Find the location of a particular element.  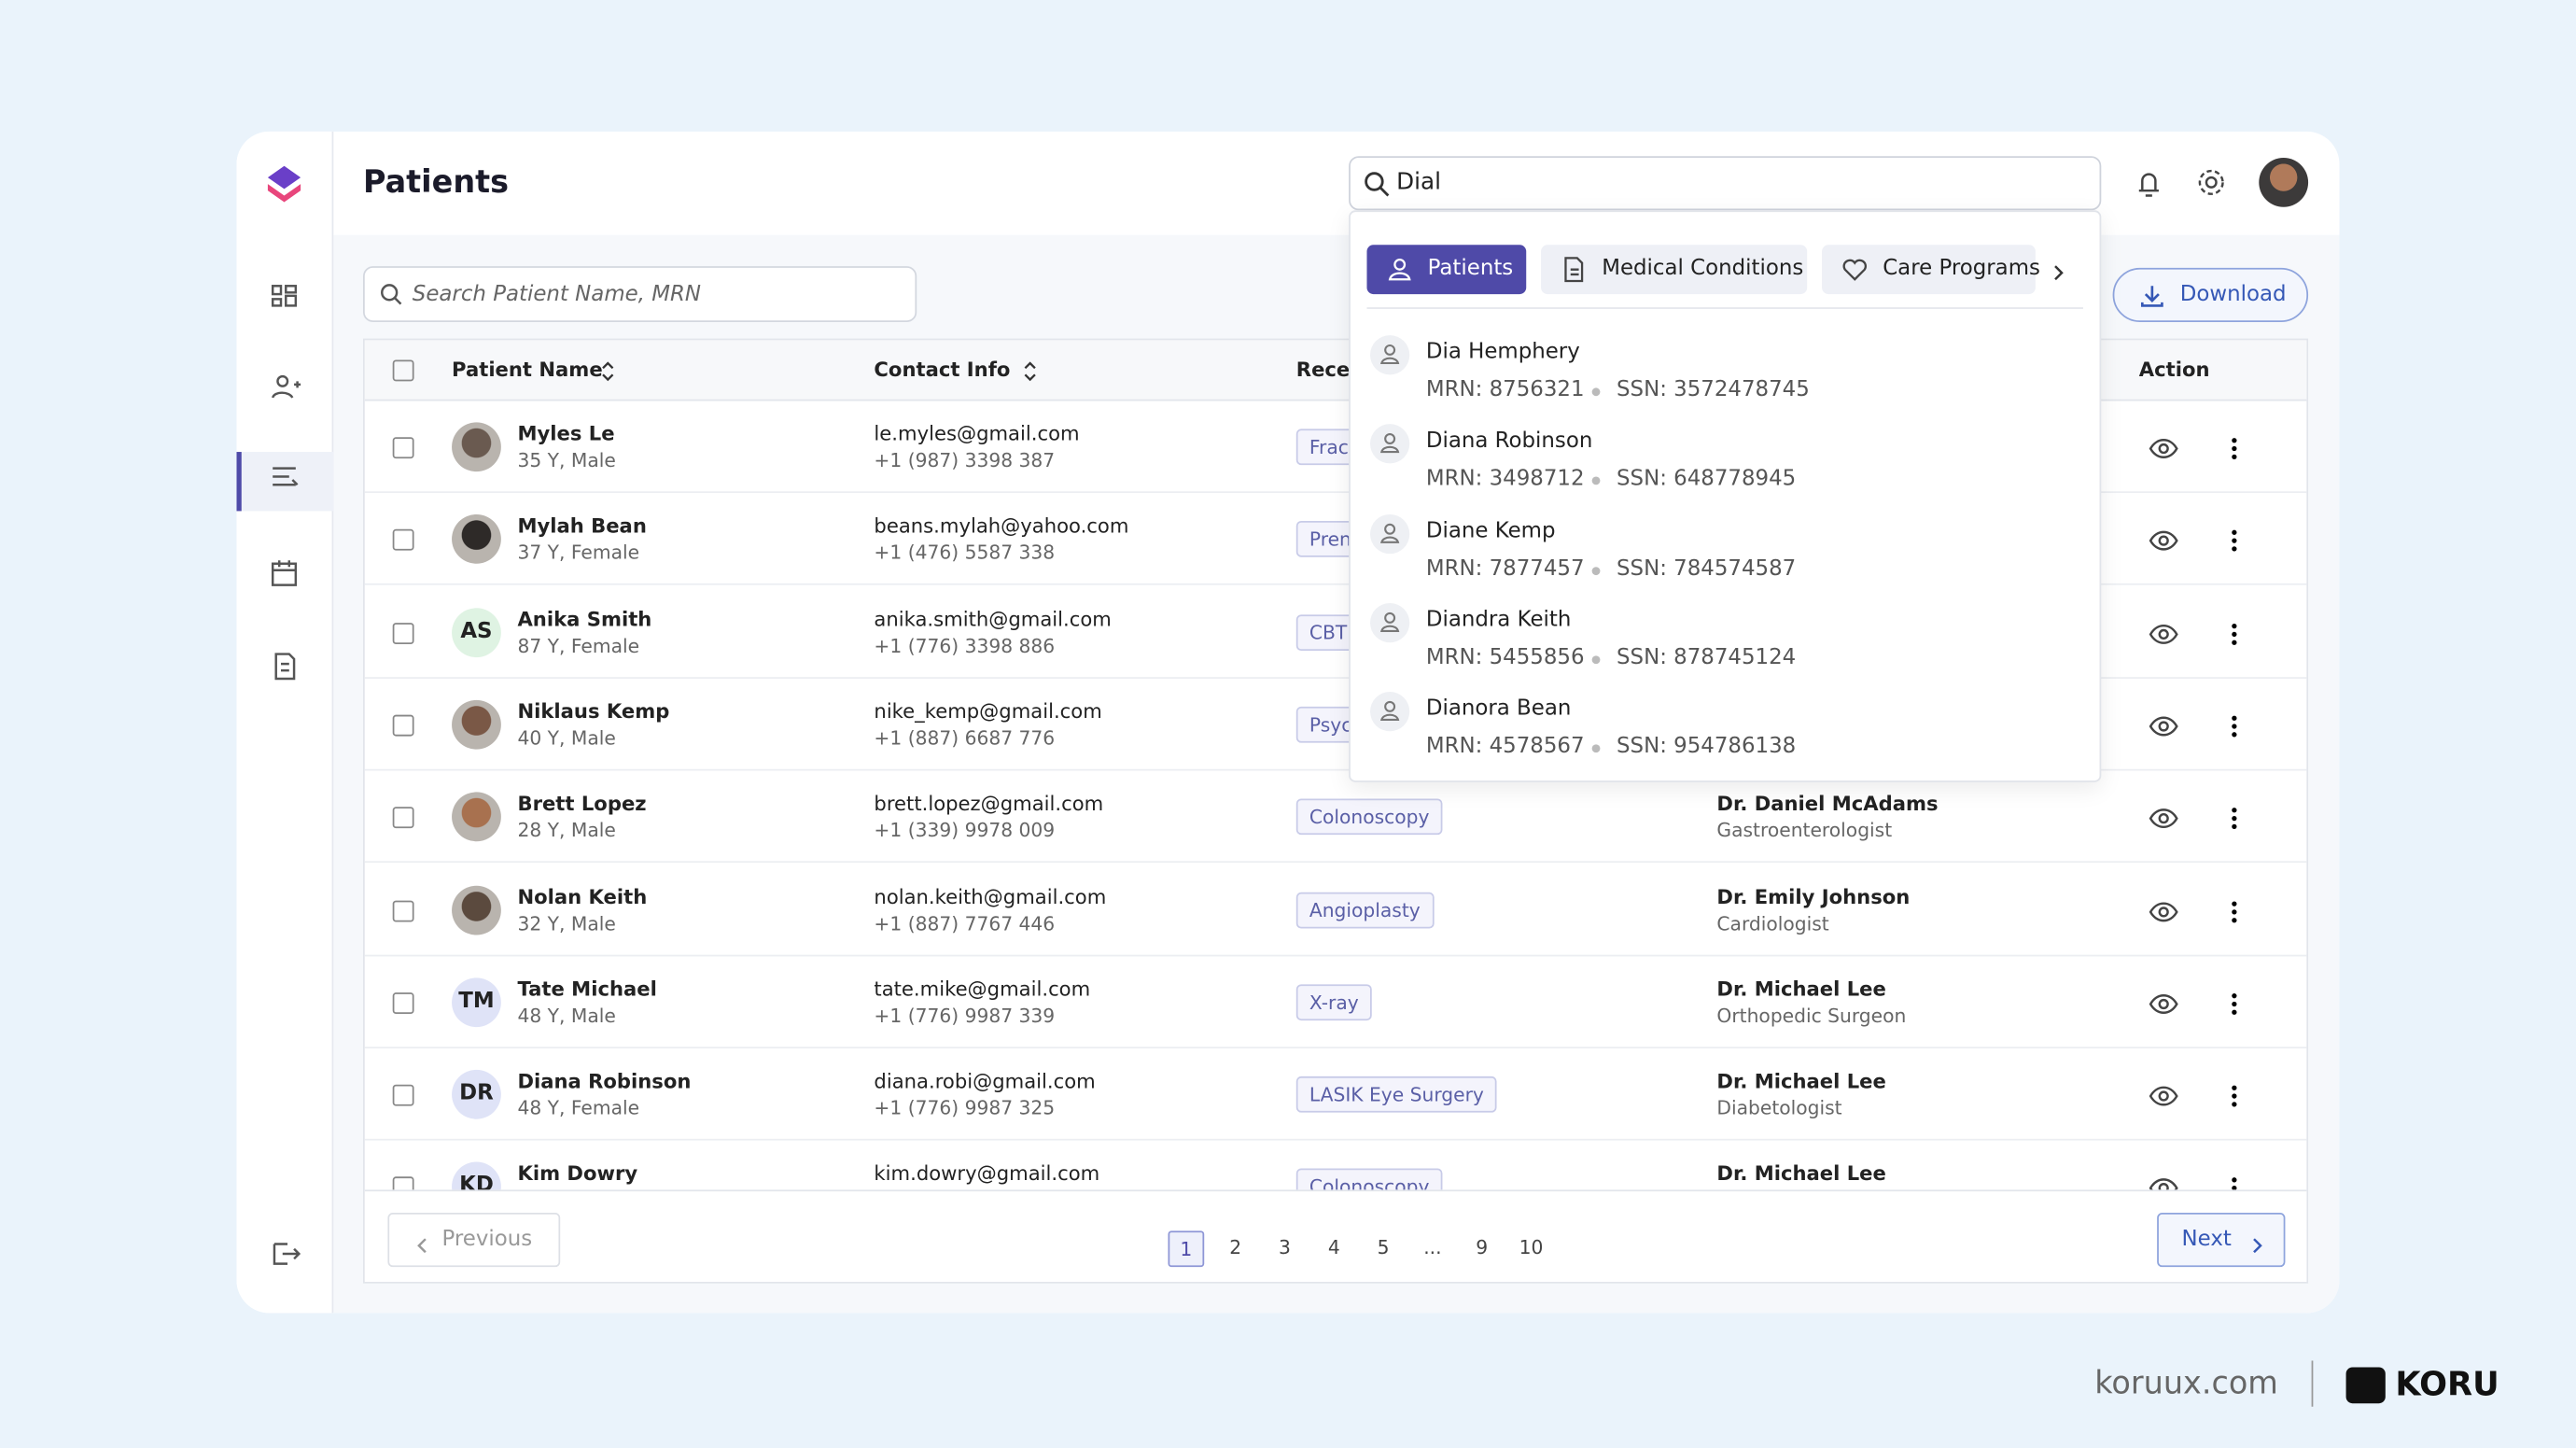

page-number: 4 is located at coordinates (1333, 1247).